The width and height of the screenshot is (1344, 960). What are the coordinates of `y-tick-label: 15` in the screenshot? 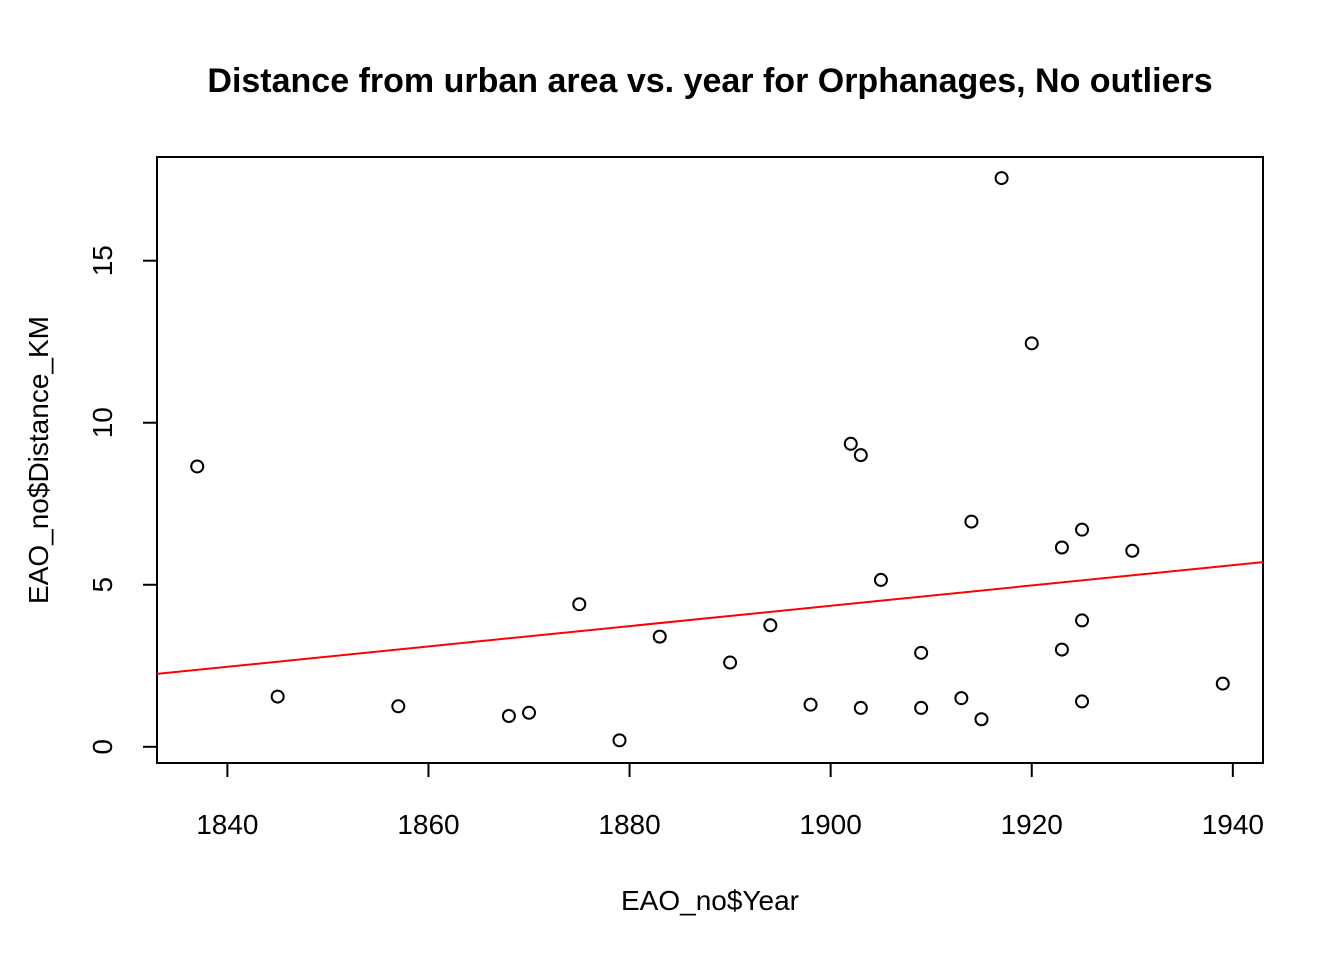 It's located at (102, 260).